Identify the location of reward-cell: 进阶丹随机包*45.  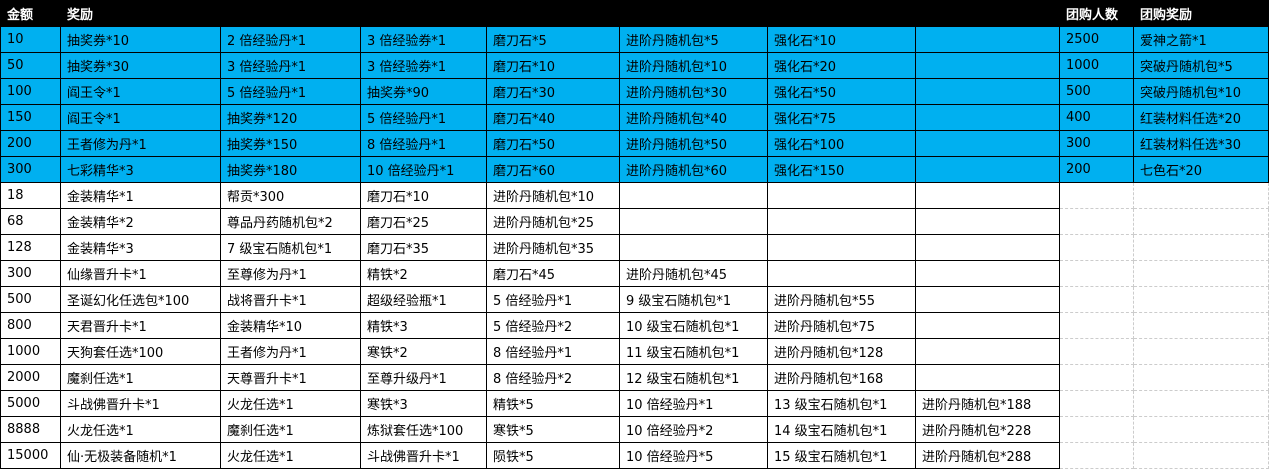
(693, 273).